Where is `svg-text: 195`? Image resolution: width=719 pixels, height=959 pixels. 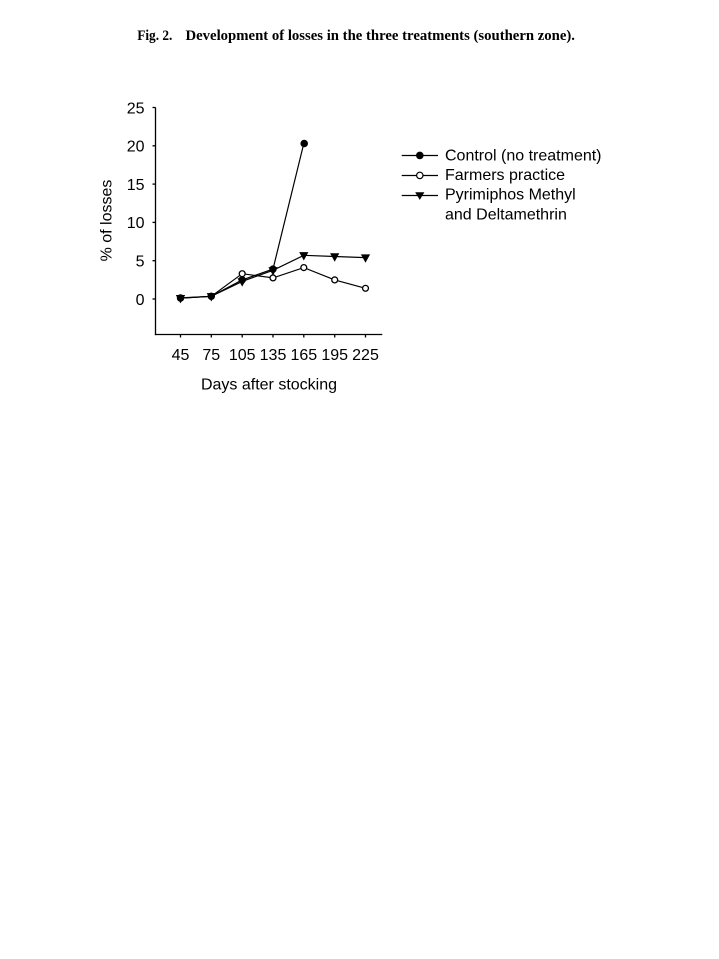 svg-text: 195 is located at coordinates (334, 355).